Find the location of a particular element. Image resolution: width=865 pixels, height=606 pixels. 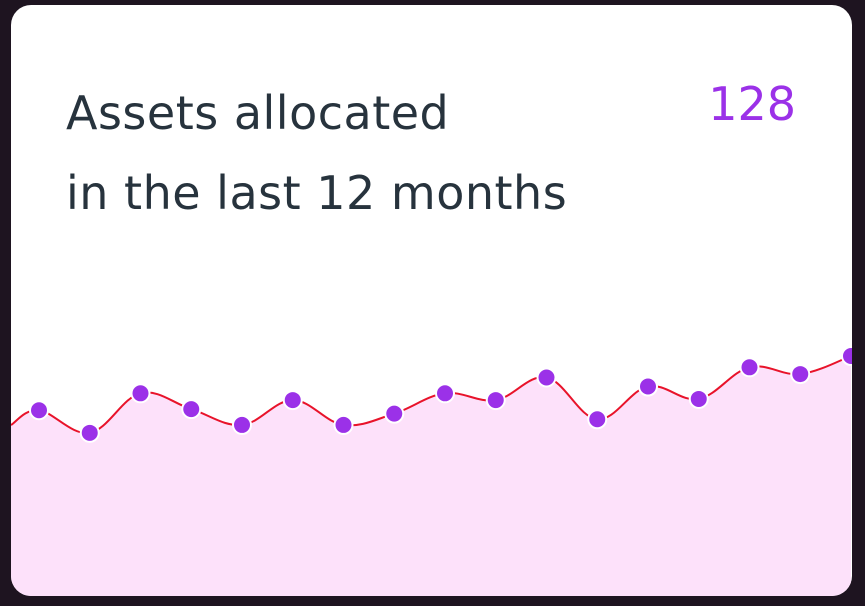

title-line-1: Assets allocated is located at coordinates (258, 113).